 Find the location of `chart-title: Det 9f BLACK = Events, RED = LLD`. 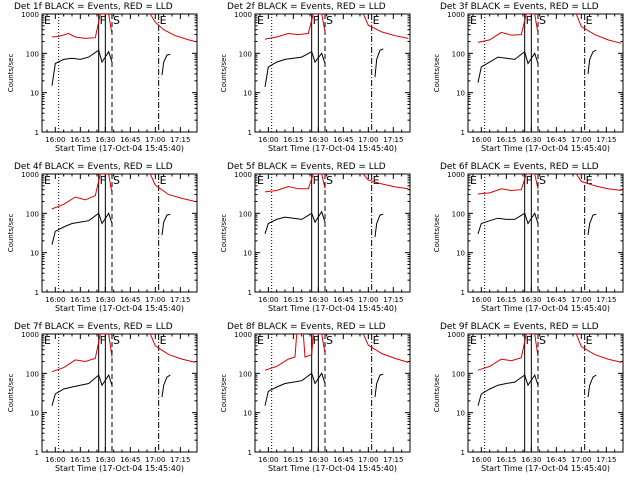

chart-title: Det 9f BLACK = Events, RED = LLD is located at coordinates (519, 327).